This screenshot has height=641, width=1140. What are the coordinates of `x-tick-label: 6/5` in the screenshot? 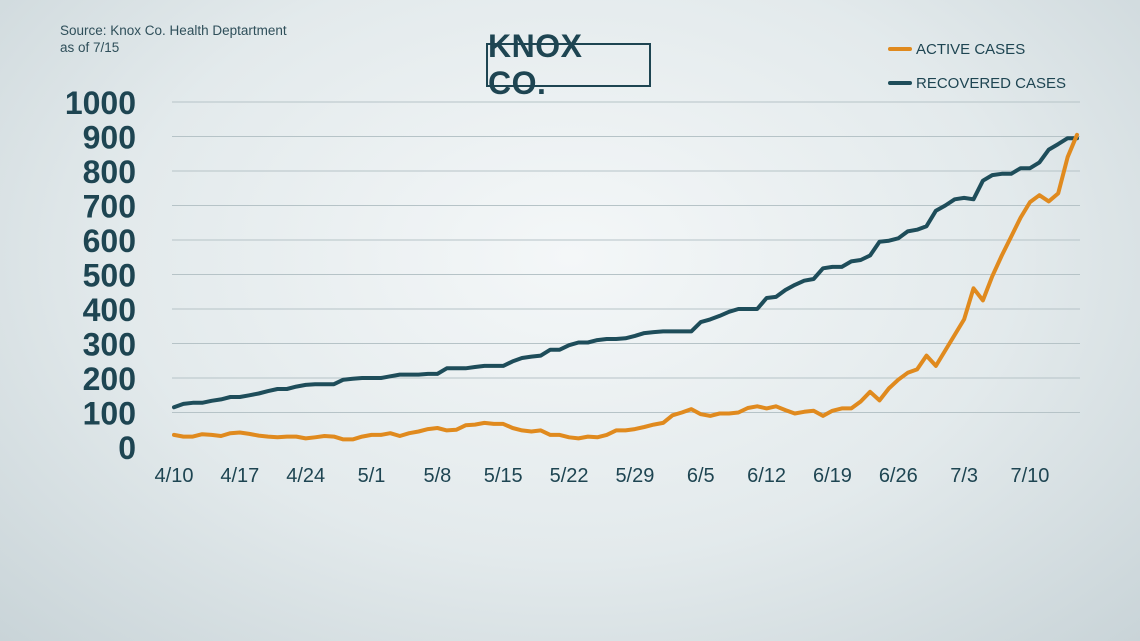 It's located at (701, 476).